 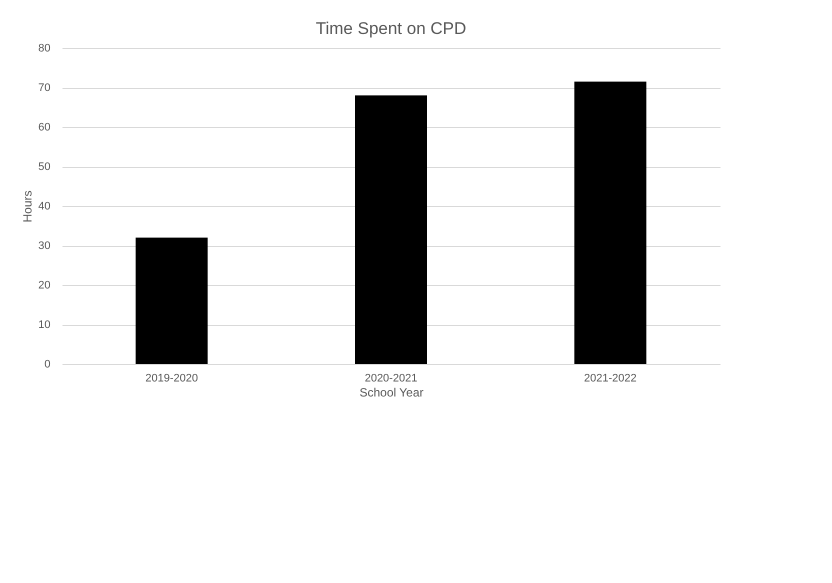 I want to click on x-tick-label: 2019-2020, so click(x=171, y=378).